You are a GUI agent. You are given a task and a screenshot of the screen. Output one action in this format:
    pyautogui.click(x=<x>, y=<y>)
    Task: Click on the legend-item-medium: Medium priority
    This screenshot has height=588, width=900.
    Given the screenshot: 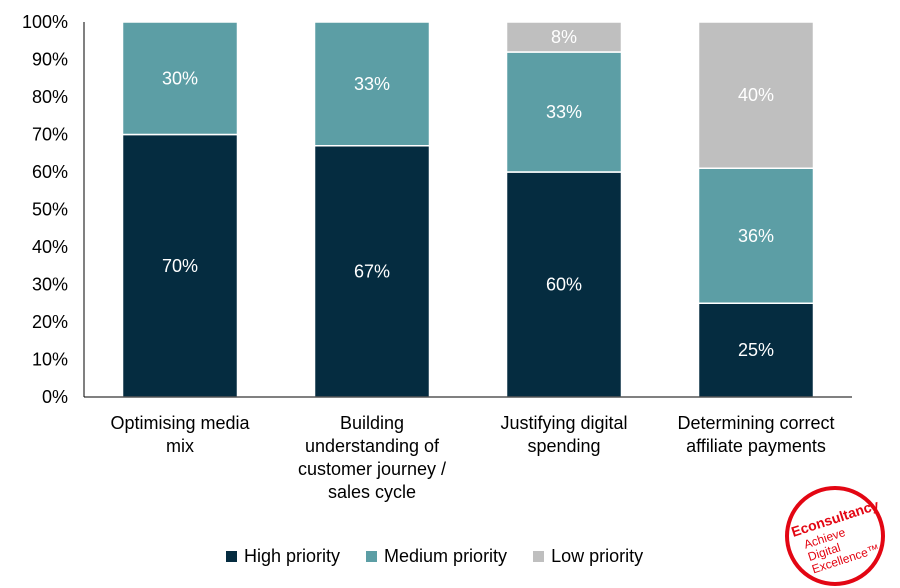 What is the action you would take?
    pyautogui.click(x=436, y=556)
    